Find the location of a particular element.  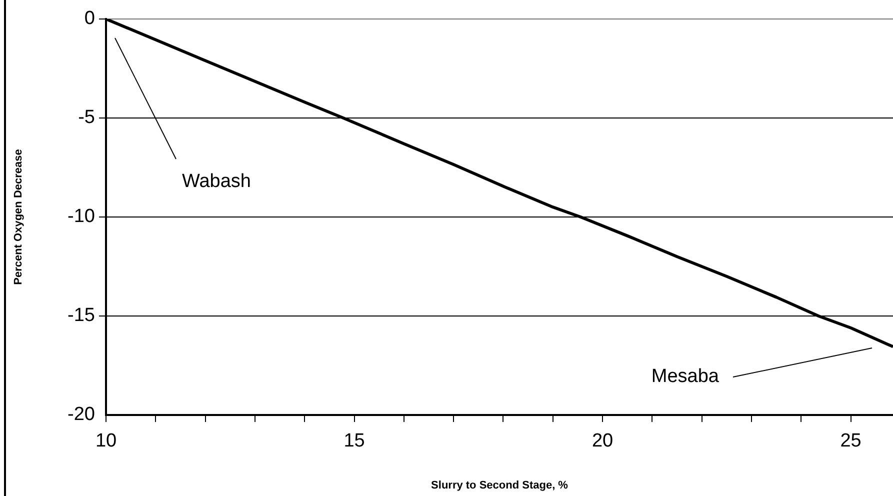

y-tick-label: -5 is located at coordinates (86, 117).